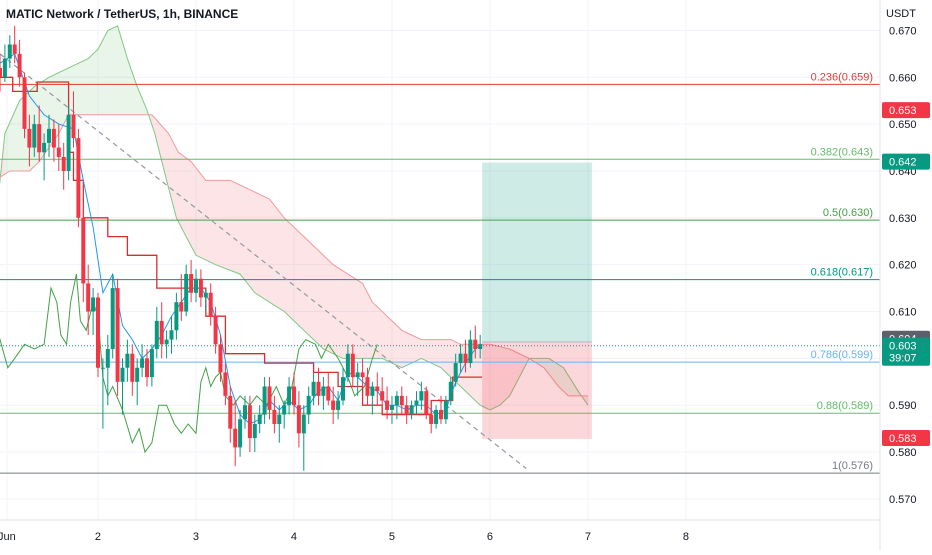  I want to click on x-tick-label: 2, so click(98, 537).